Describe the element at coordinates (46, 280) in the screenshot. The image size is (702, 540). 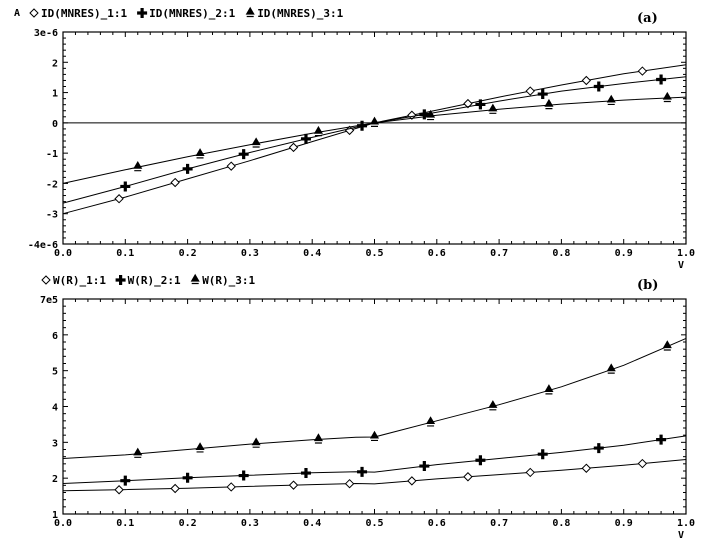
I see `legend-marker-diamond` at that location.